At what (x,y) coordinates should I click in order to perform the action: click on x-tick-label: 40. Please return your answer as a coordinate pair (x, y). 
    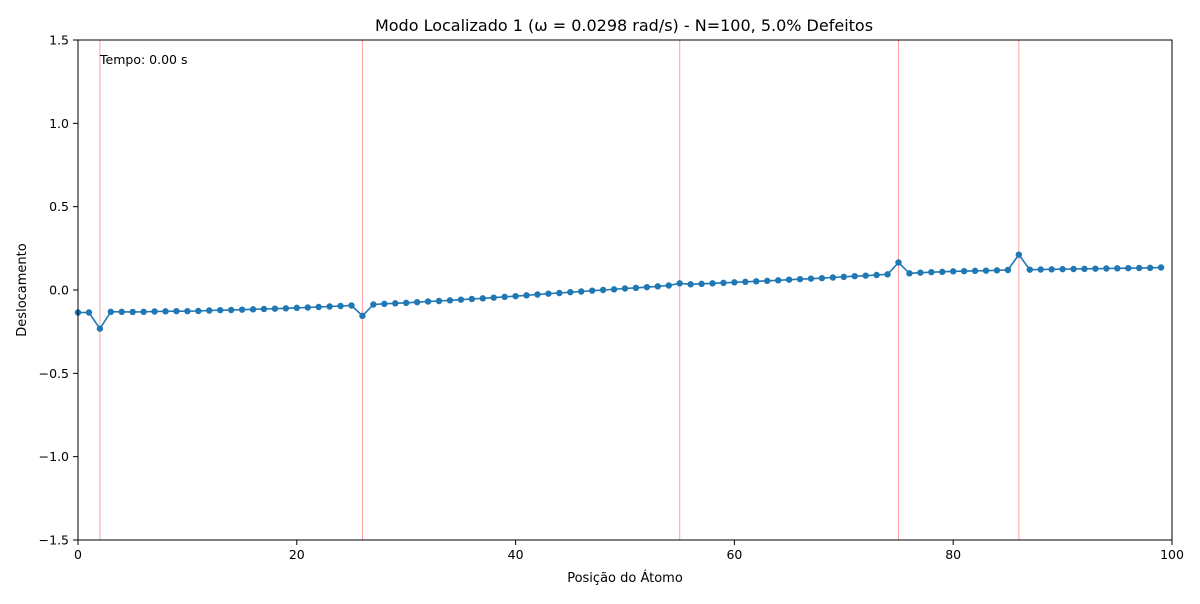
    Looking at the image, I should click on (516, 554).